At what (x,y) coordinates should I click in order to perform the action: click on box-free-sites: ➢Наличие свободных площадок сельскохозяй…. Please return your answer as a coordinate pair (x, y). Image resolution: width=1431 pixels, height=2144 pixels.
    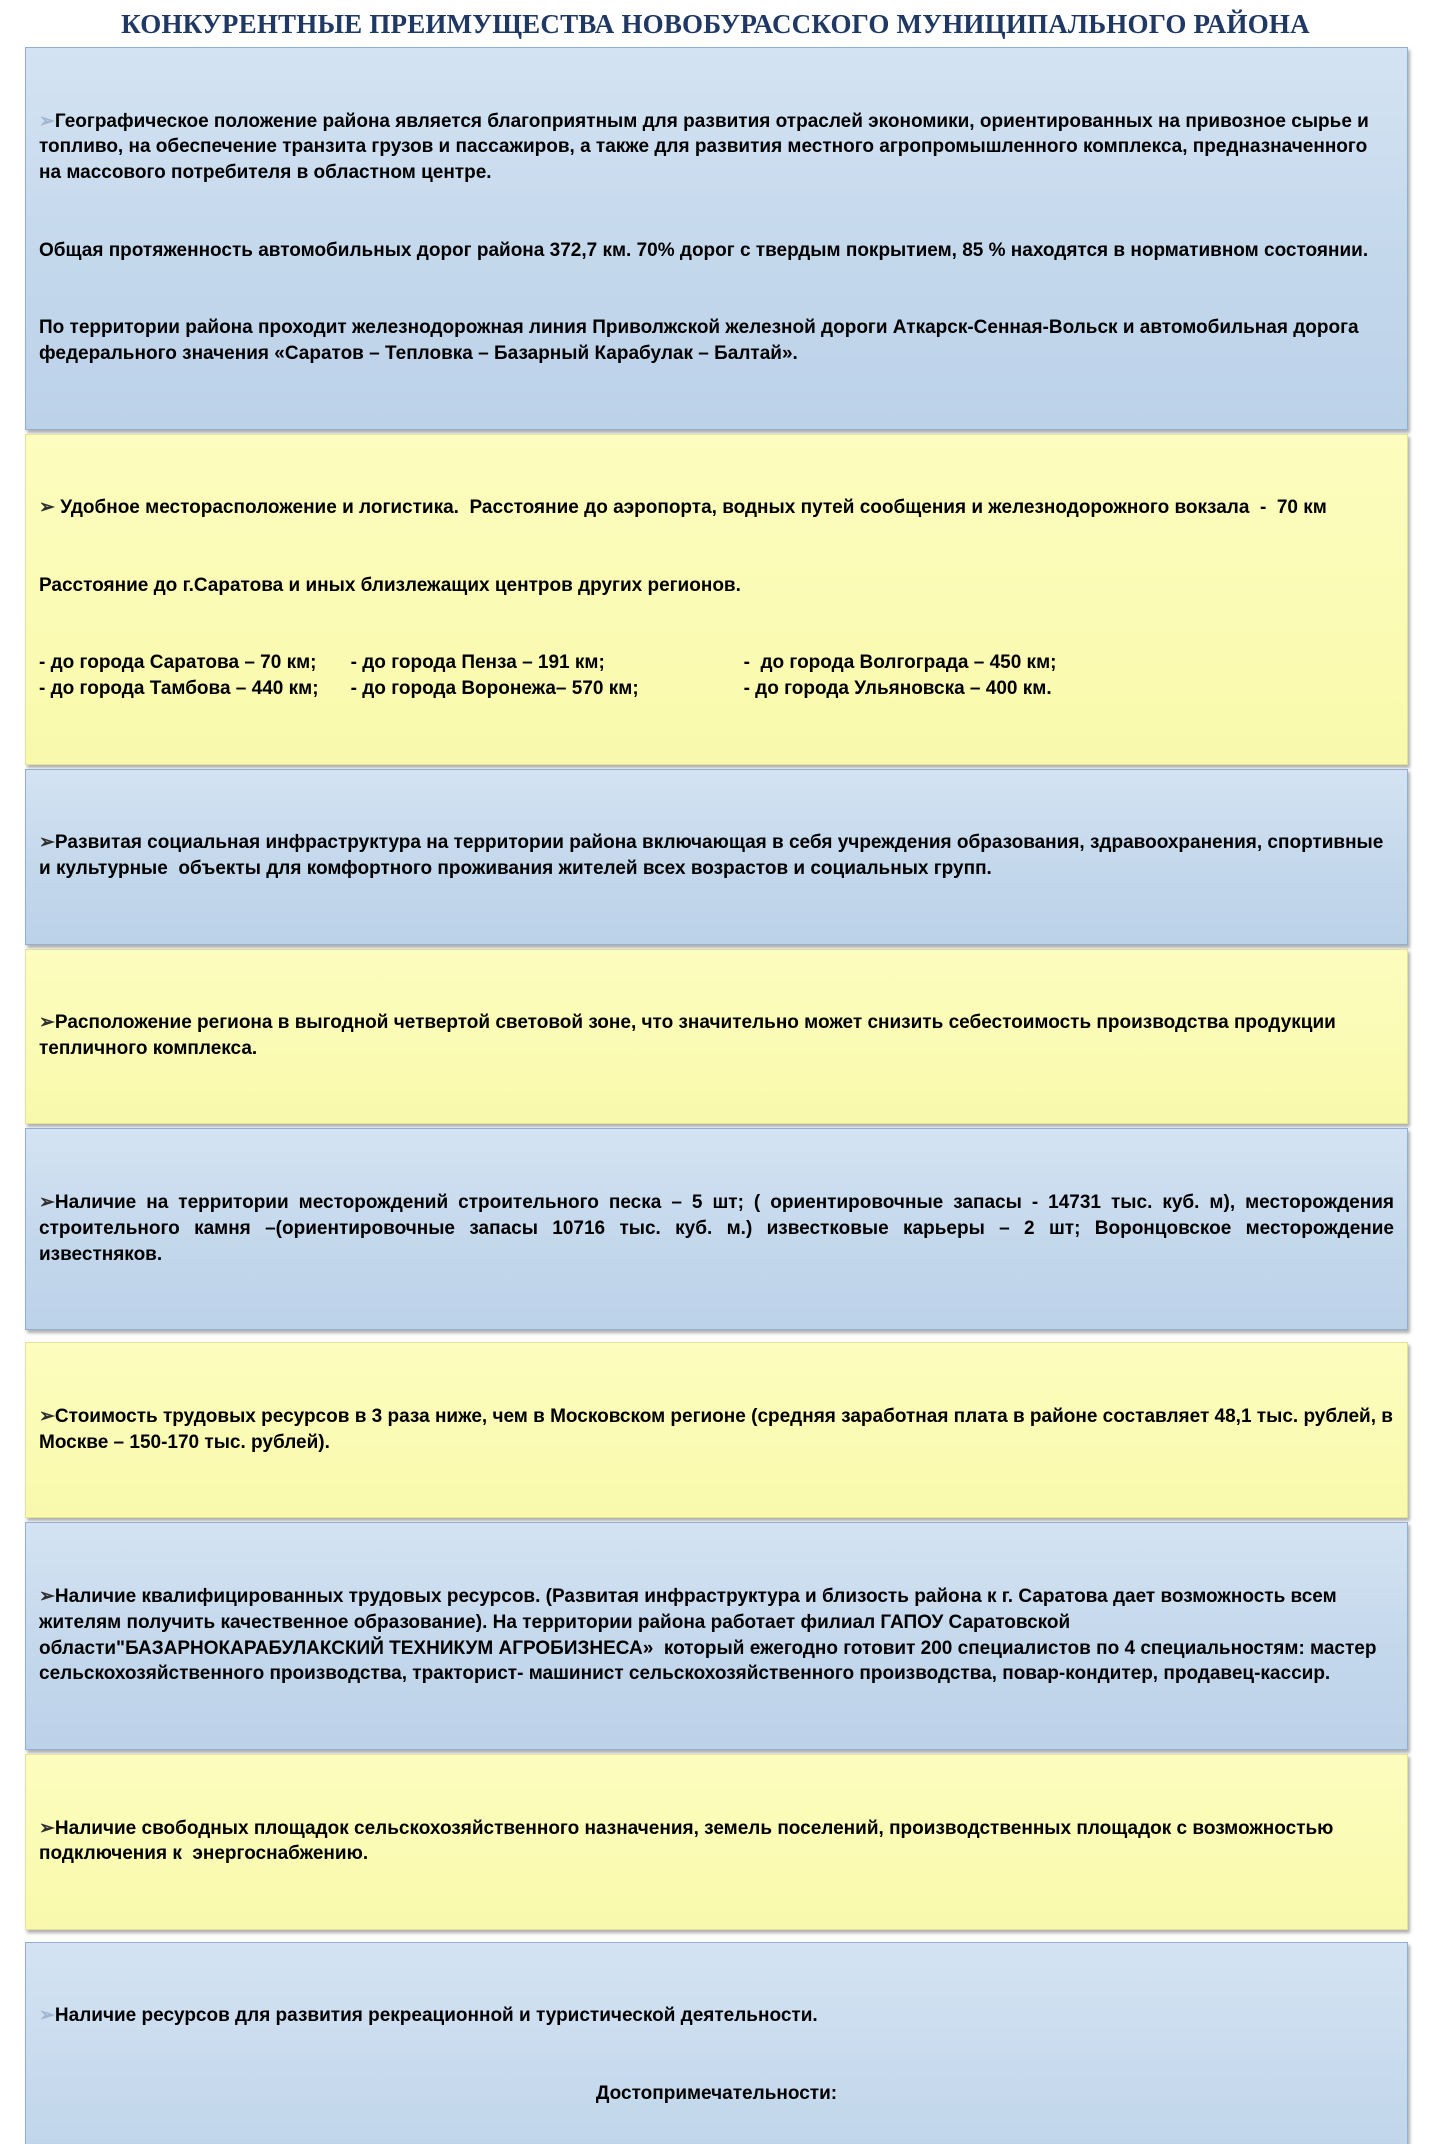
    Looking at the image, I should click on (716, 1841).